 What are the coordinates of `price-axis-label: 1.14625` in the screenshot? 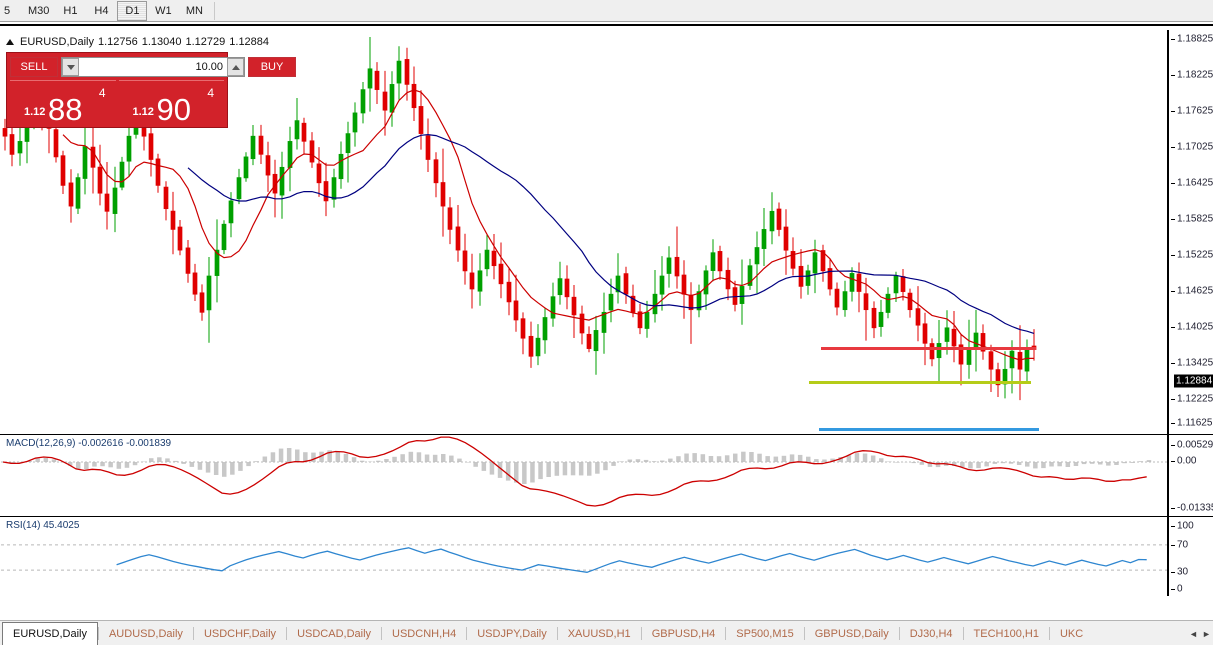 It's located at (1195, 291).